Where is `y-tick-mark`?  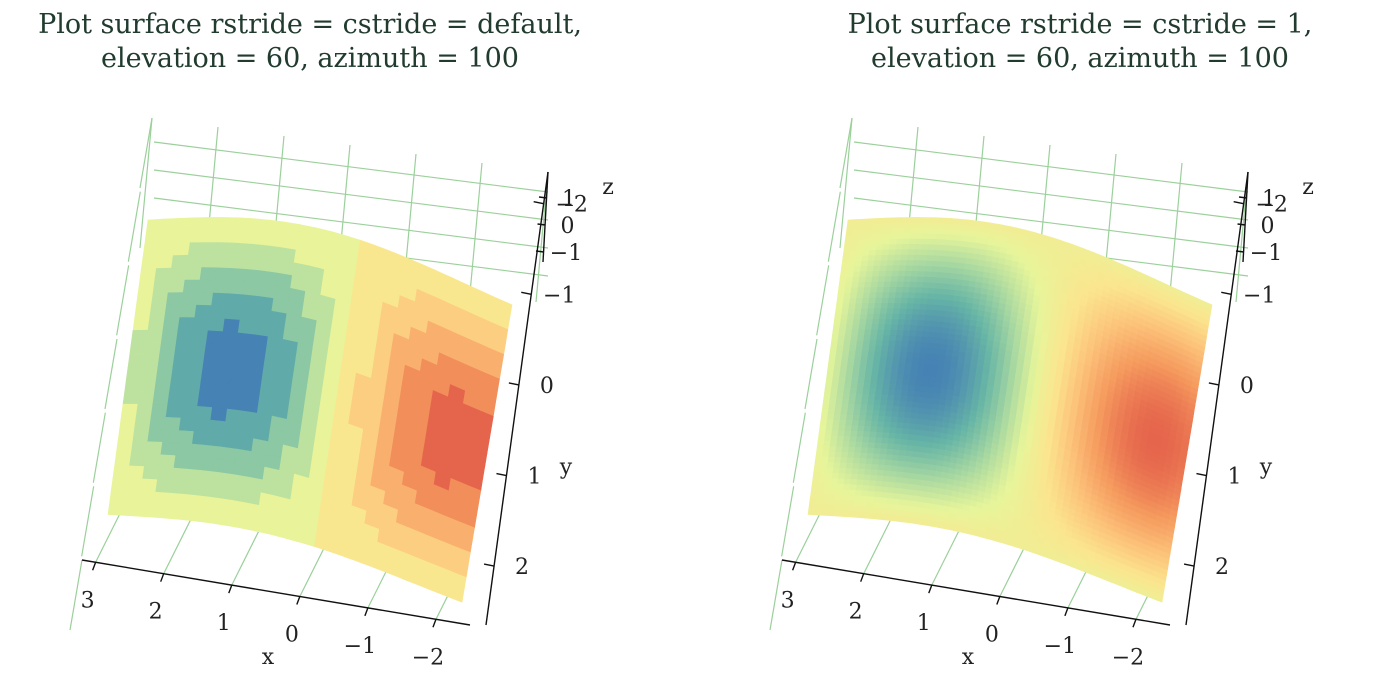
y-tick-mark is located at coordinates (1201, 474).